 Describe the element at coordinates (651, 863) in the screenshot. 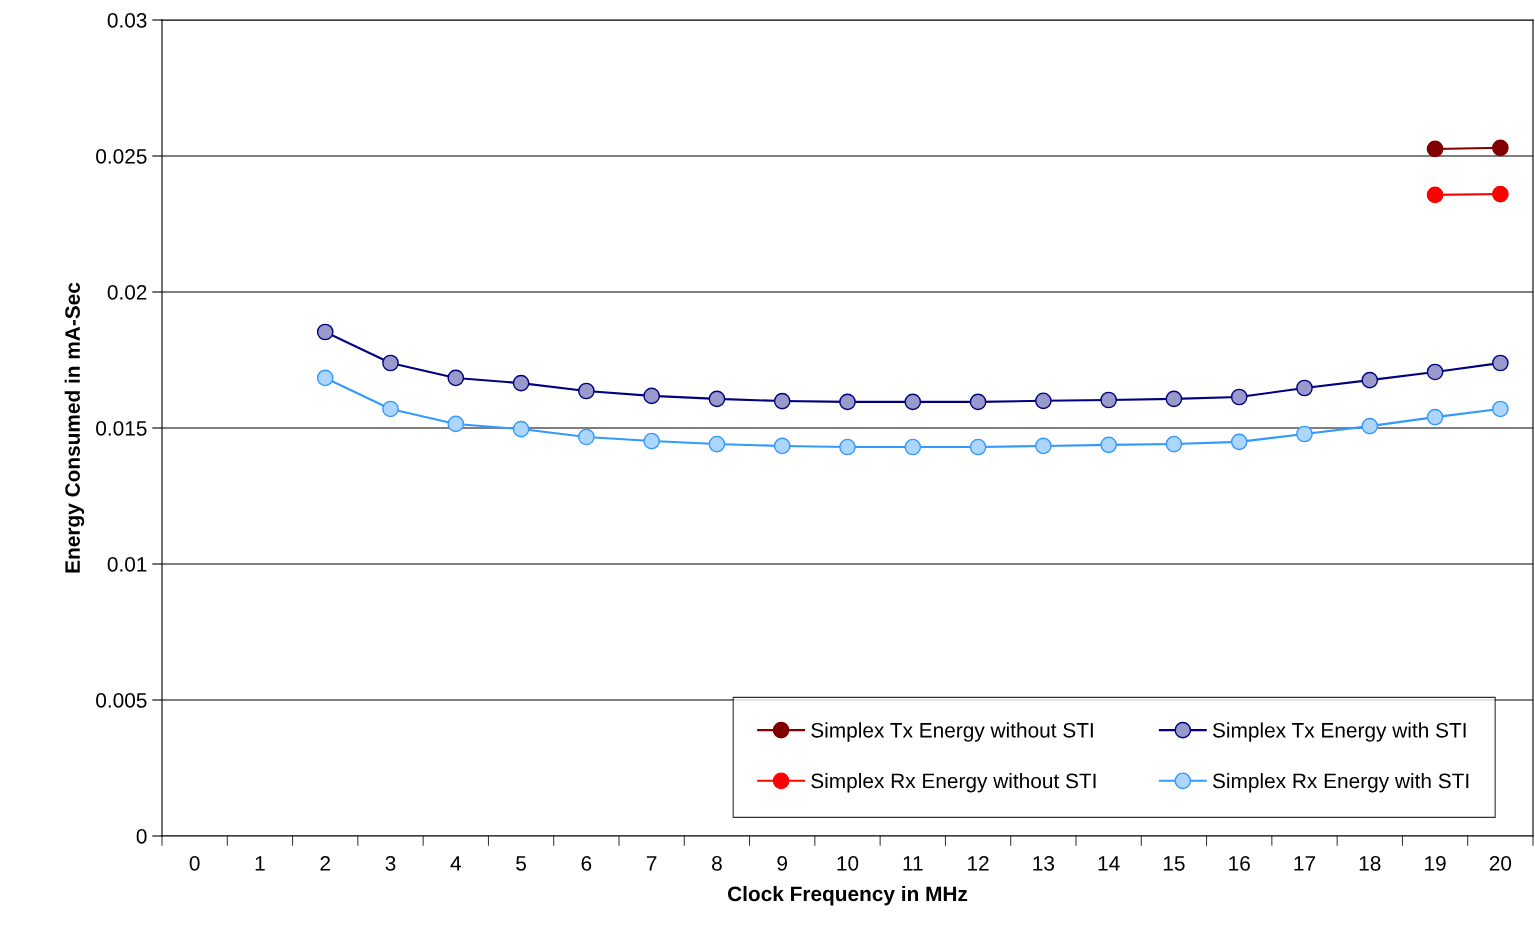

I see `x-tick-label: 7` at that location.